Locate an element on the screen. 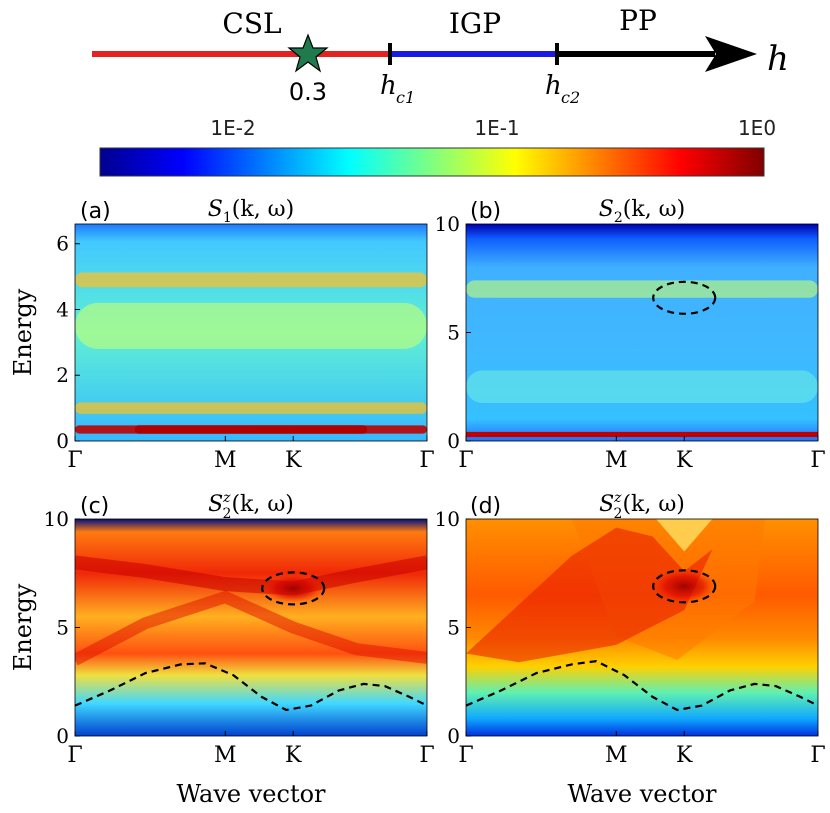 This screenshot has width=830, height=813. panel-title: S2(k, ω) is located at coordinates (642, 211).